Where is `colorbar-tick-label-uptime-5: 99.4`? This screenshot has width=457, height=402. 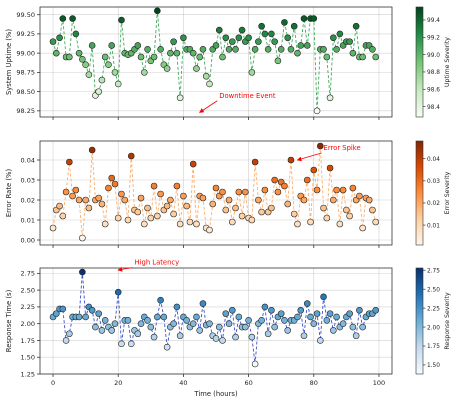
colorbar-tick-label-uptime-5: 99.4 is located at coordinates (433, 21).